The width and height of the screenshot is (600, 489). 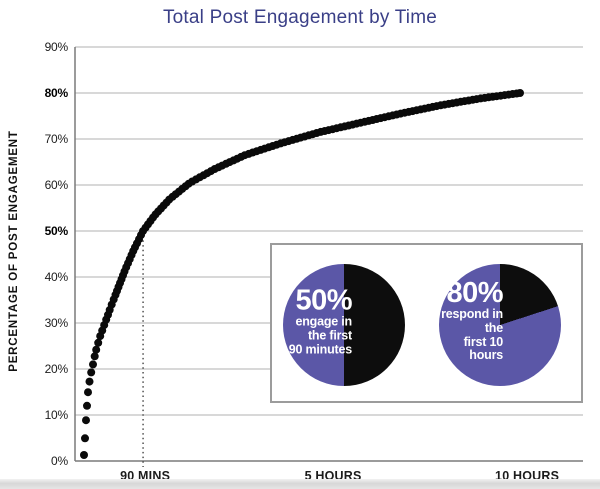 I want to click on pie-caption-line: hours, so click(x=486, y=355).